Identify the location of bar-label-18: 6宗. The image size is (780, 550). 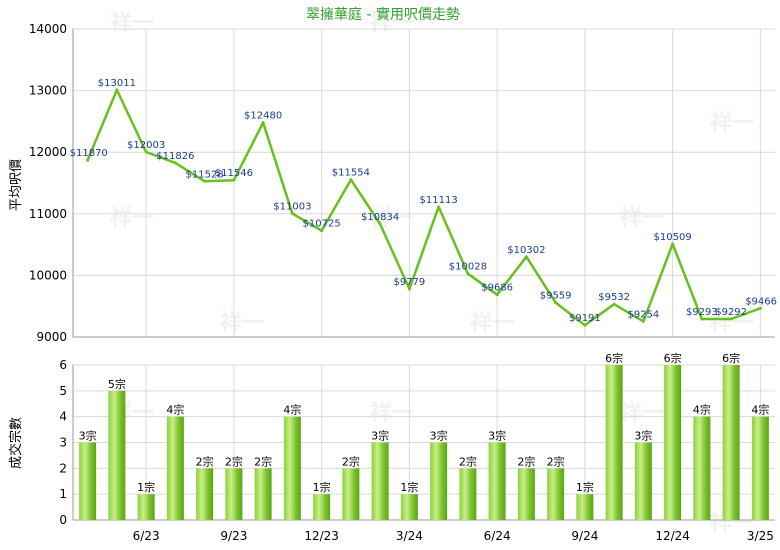
(614, 358).